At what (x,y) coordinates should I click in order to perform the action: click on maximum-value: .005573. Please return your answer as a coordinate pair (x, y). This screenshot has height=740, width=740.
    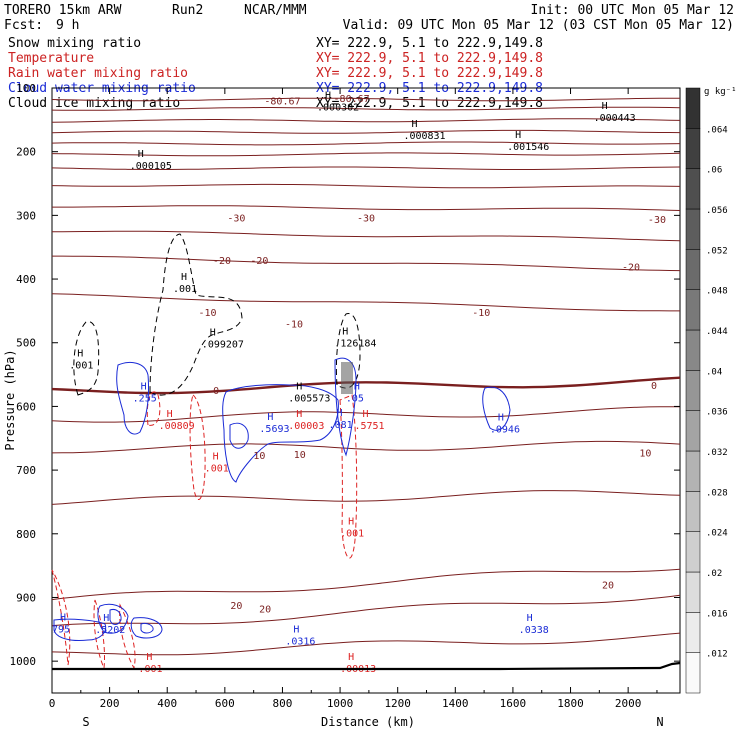
    Looking at the image, I should click on (309, 398).